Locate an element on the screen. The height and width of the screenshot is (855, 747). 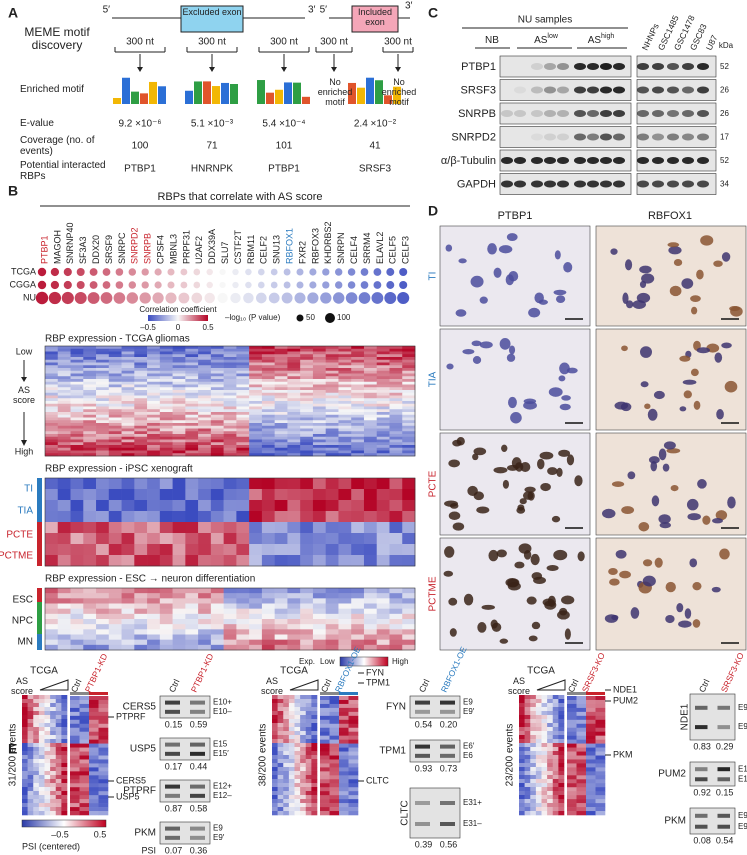
target-label: PTPRF is located at coordinates (131, 716).